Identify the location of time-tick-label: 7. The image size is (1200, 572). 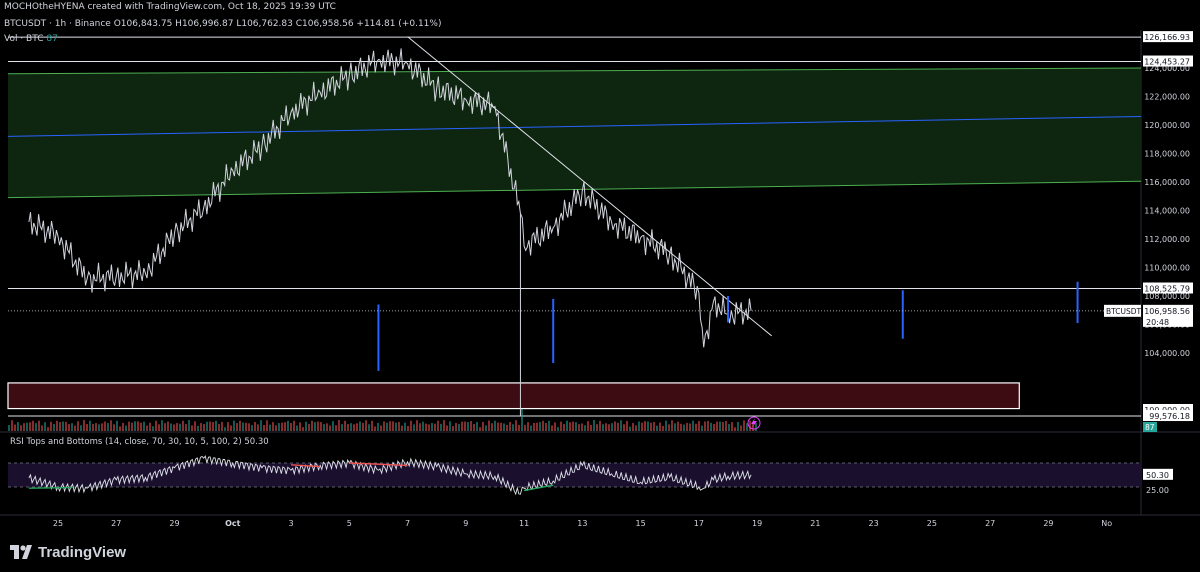
(407, 523).